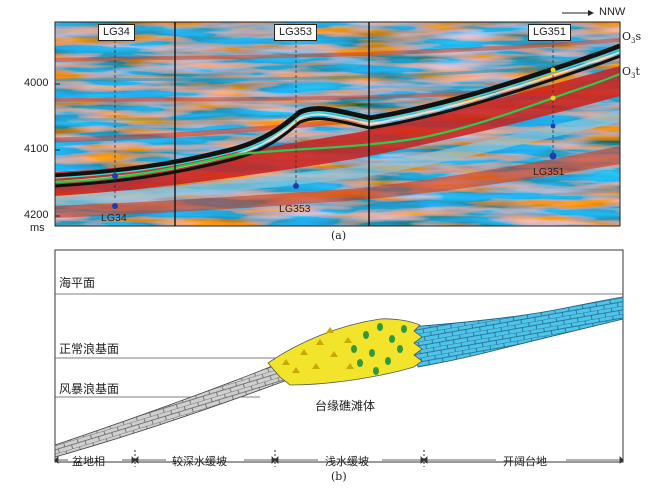  What do you see at coordinates (632, 38) in the screenshot?
I see `horizon-label-o3s: O3s` at bounding box center [632, 38].